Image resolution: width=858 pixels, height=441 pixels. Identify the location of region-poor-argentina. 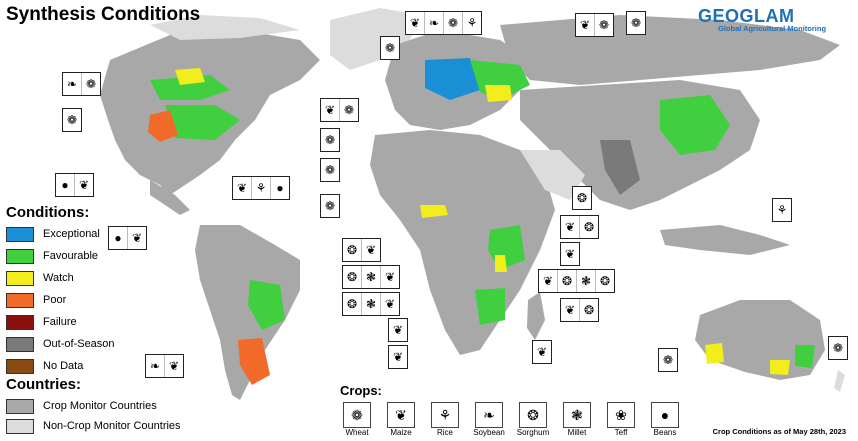
(254, 361).